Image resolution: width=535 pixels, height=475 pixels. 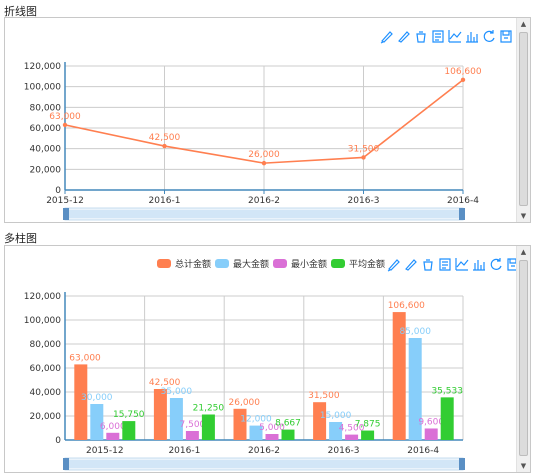 I want to click on line-chart-title: 折线图, so click(x=20, y=11).